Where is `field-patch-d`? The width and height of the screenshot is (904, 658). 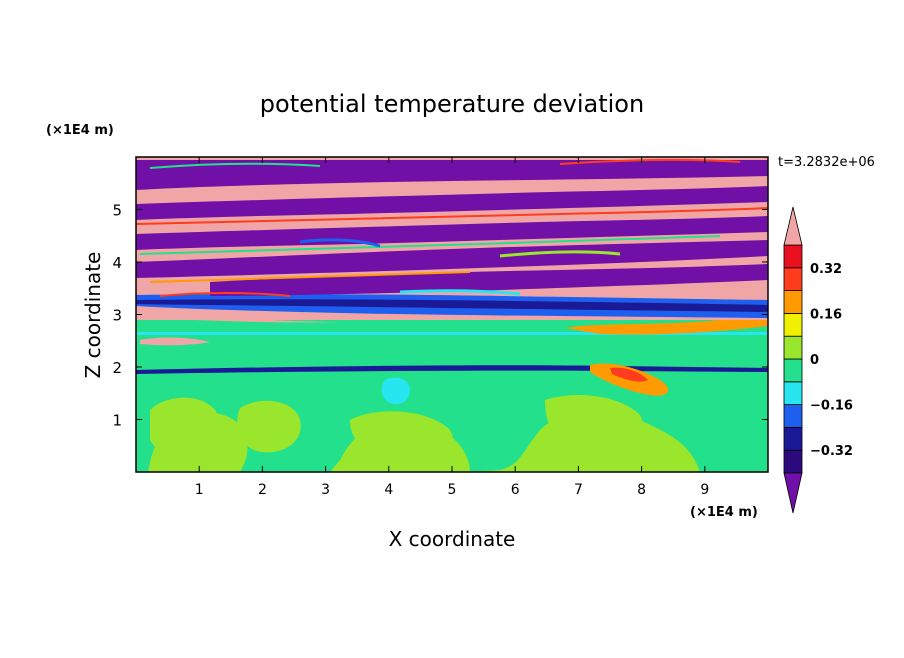 field-patch-d is located at coordinates (594, 424).